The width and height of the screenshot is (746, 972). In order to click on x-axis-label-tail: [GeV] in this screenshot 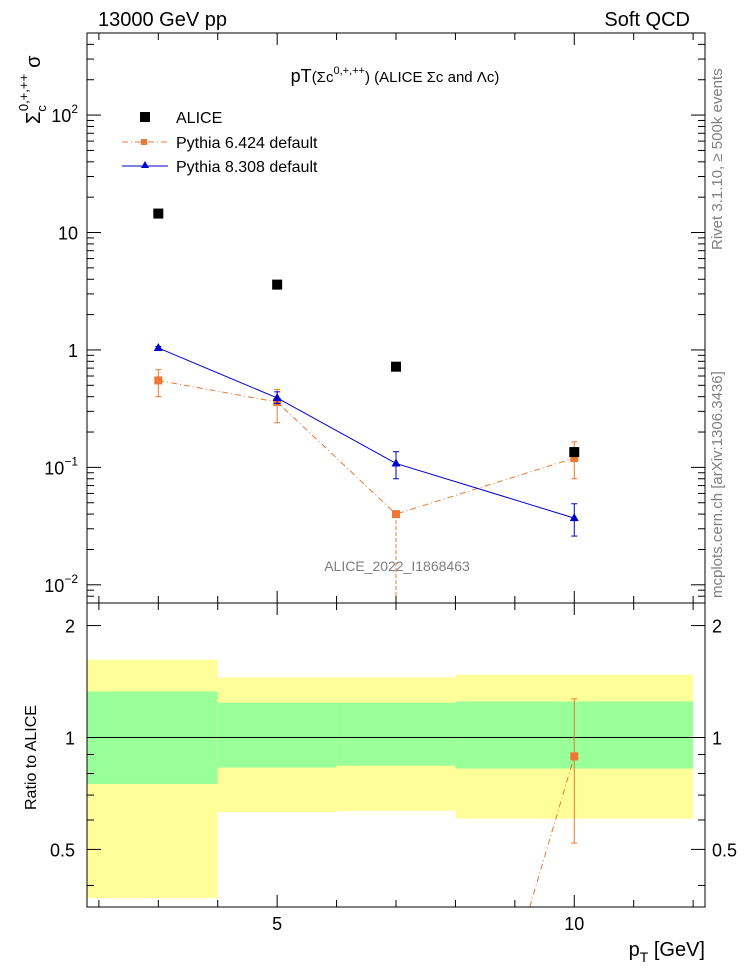, I will do `click(676, 950)`.